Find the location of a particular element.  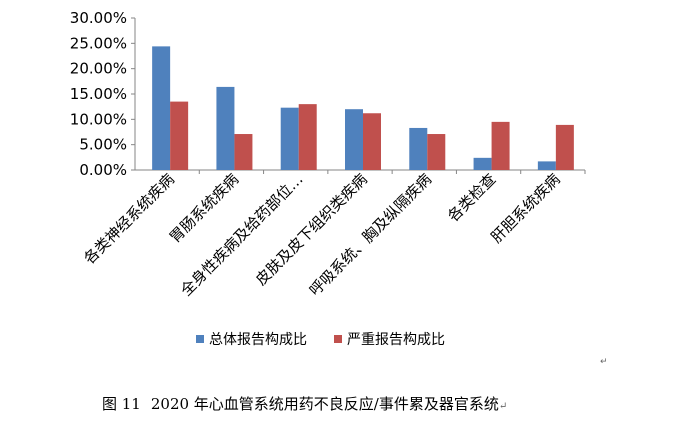

x-category-label: 各类神经系统疾病 is located at coordinates (129, 219).